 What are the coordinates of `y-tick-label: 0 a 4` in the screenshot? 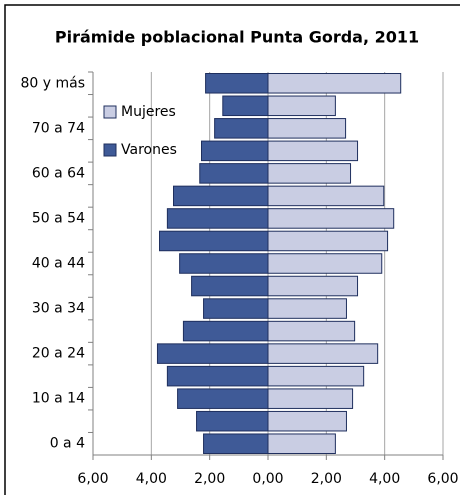 It's located at (67, 444).